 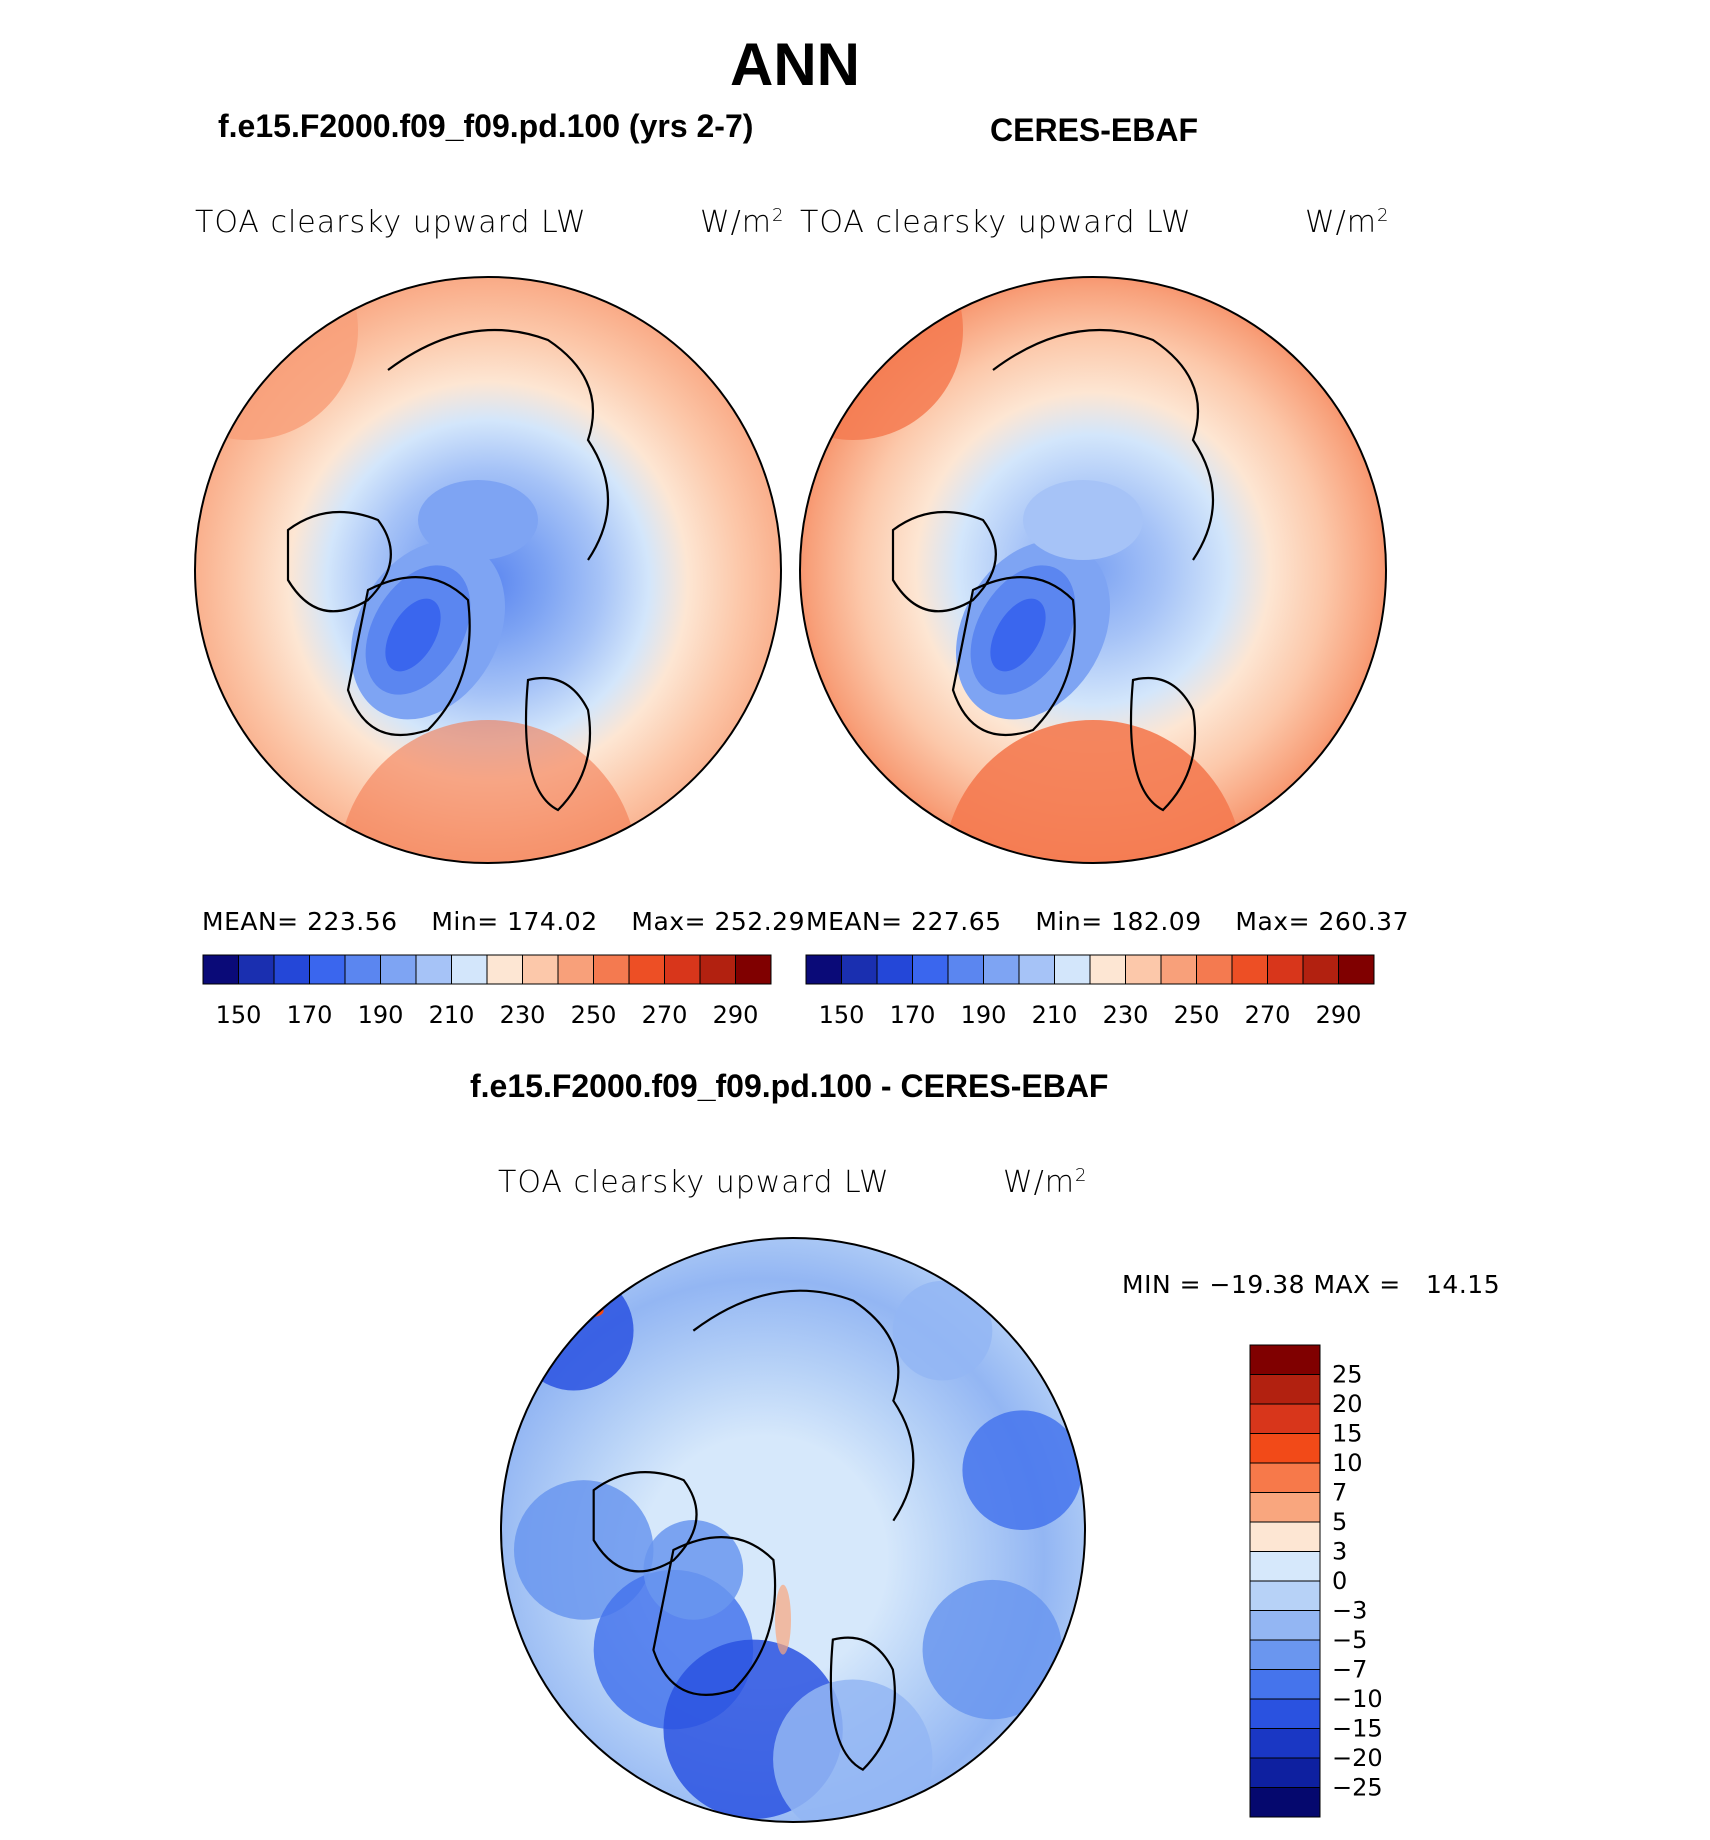 I want to click on obs-colorbar-tick-label: 290, so click(x=1339, y=1015).